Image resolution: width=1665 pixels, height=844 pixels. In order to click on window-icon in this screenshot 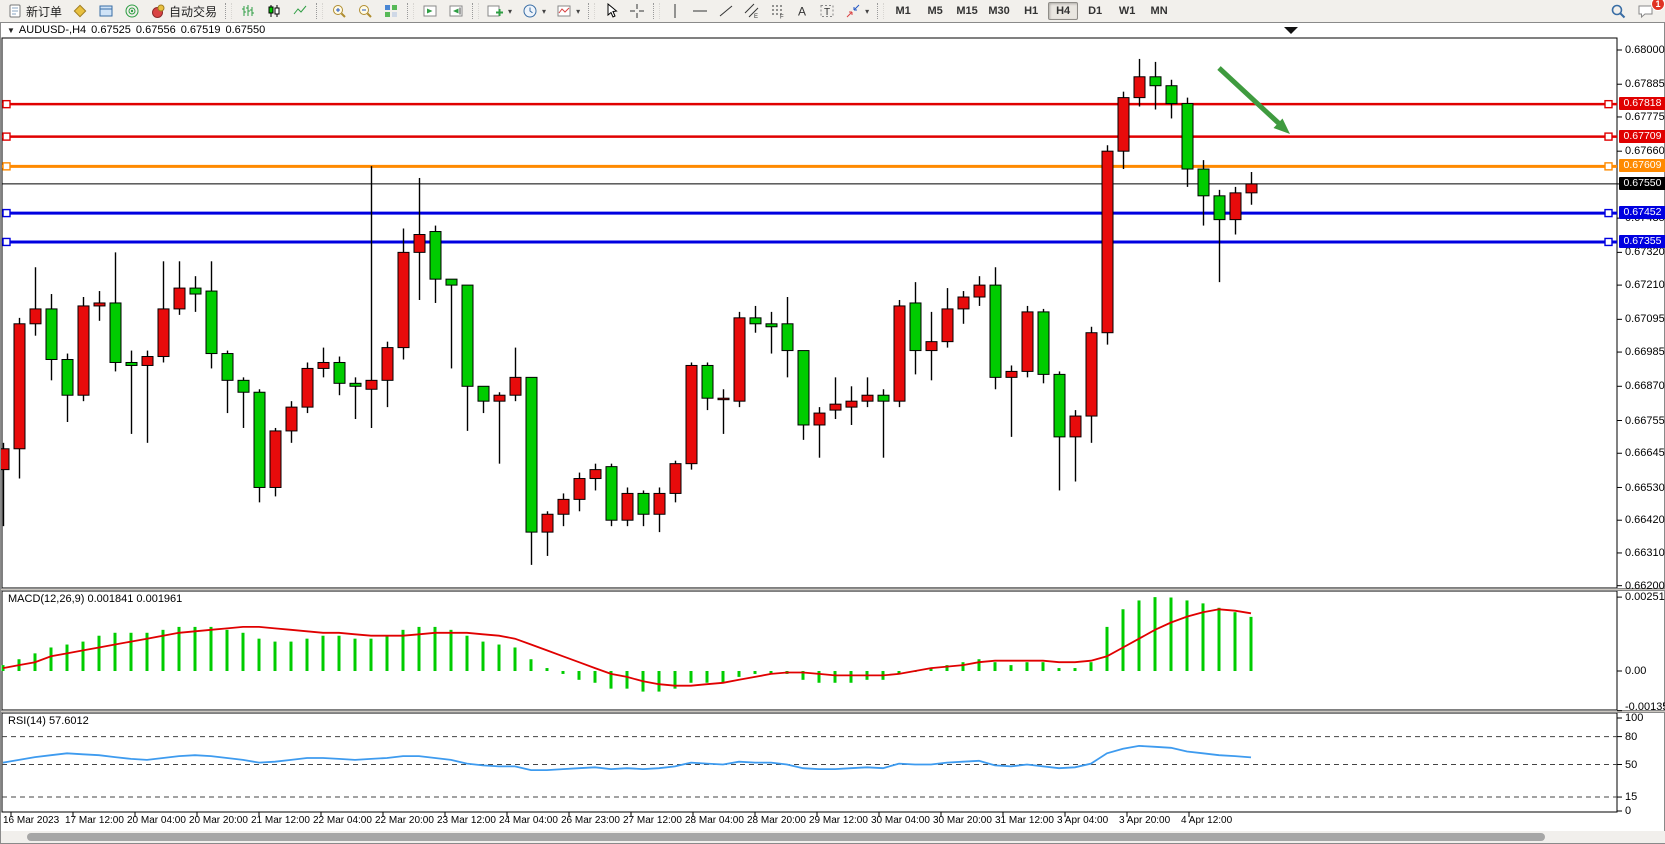, I will do `click(106, 11)`.